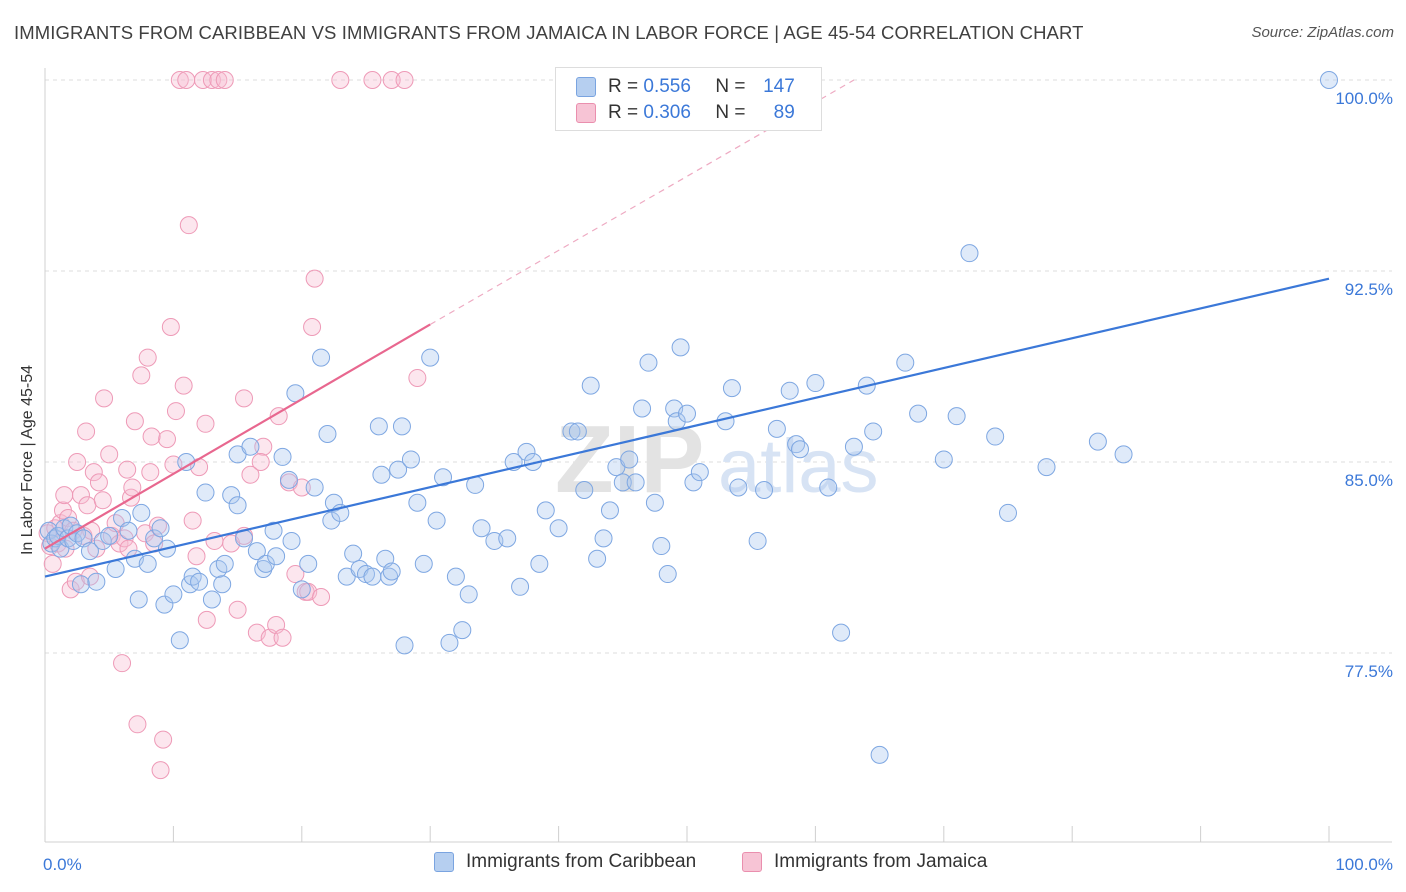  What do you see at coordinates (685, 87) in the screenshot?
I see `legend-row-caribbean: R = 0.556 N = 147` at bounding box center [685, 87].